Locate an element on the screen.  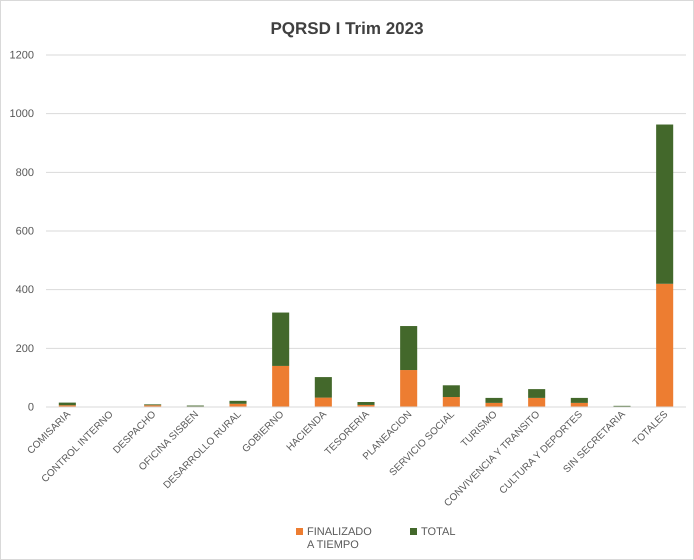
legend-label: TOTAL is located at coordinates (438, 532).